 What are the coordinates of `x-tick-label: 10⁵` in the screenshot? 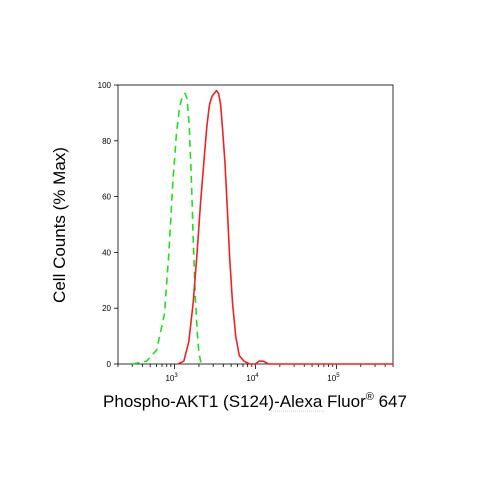 It's located at (333, 378).